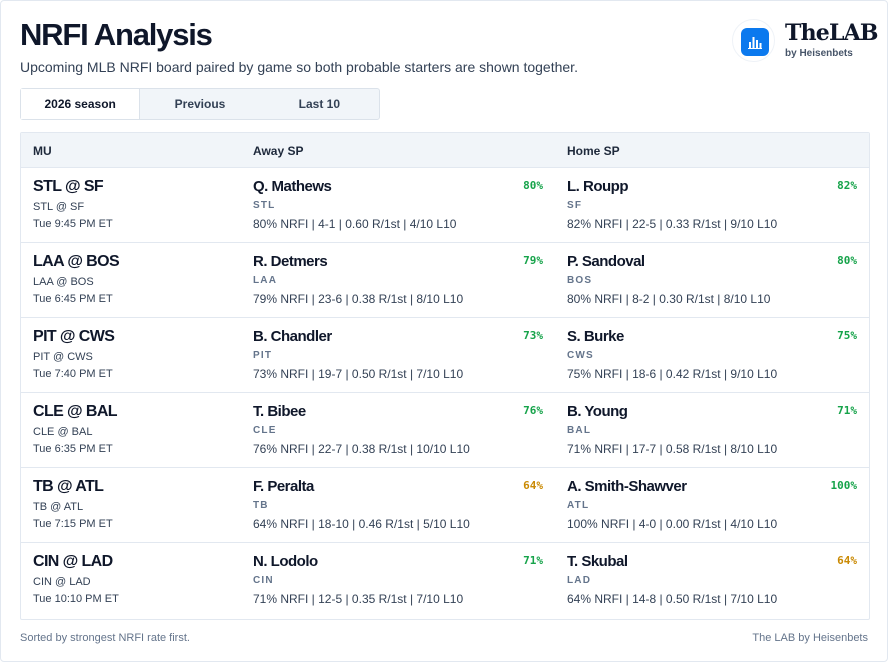  I want to click on matchup-title: CIN @ LAD, so click(73, 561).